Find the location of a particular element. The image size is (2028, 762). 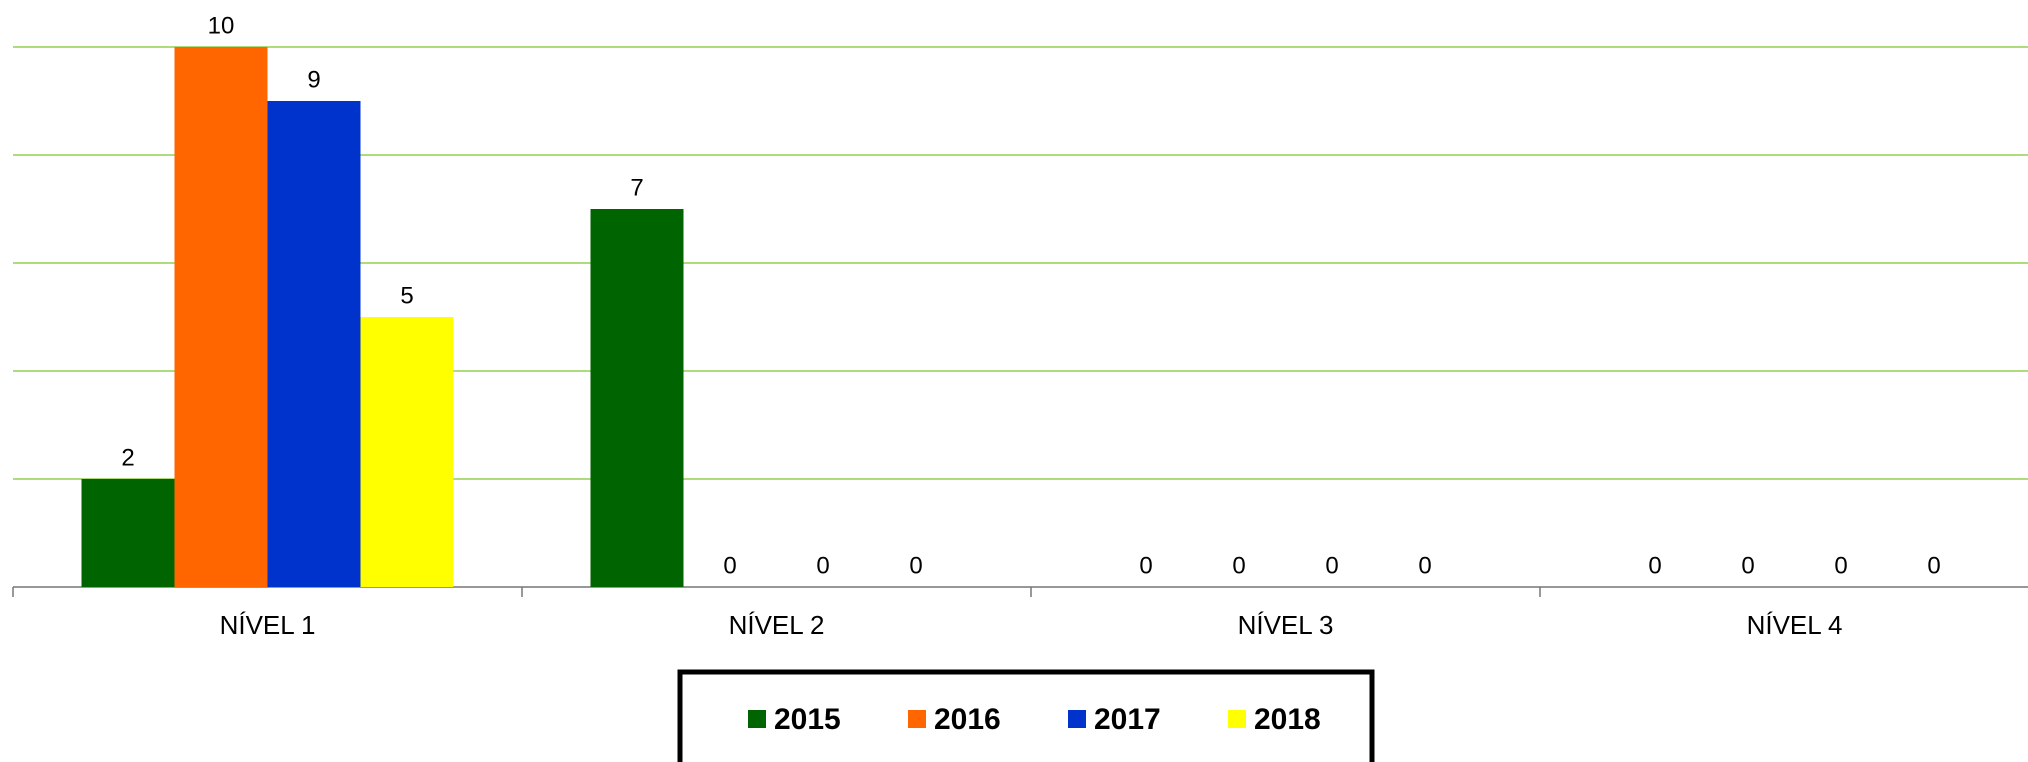

data-label: 7 is located at coordinates (636, 187).